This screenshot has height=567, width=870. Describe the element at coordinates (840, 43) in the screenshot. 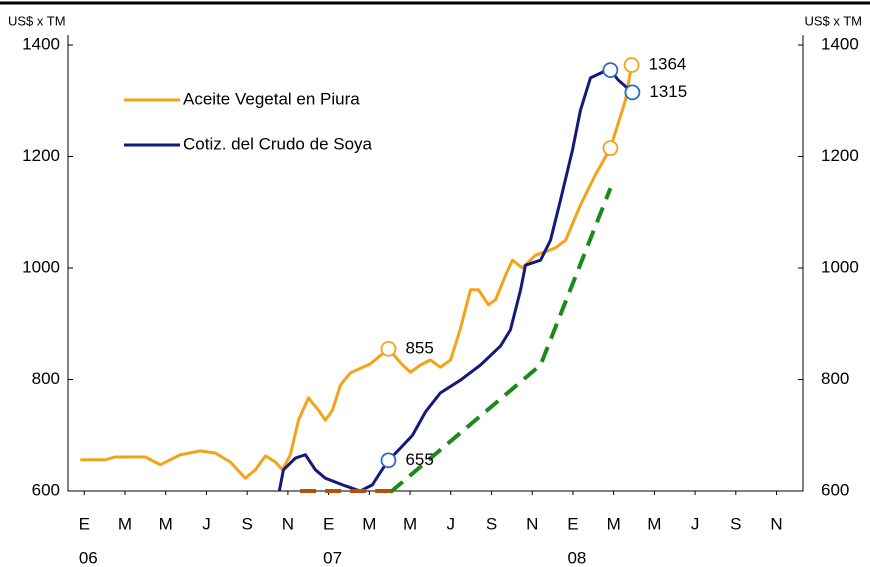

I see `y2-tick-label: 1400` at that location.